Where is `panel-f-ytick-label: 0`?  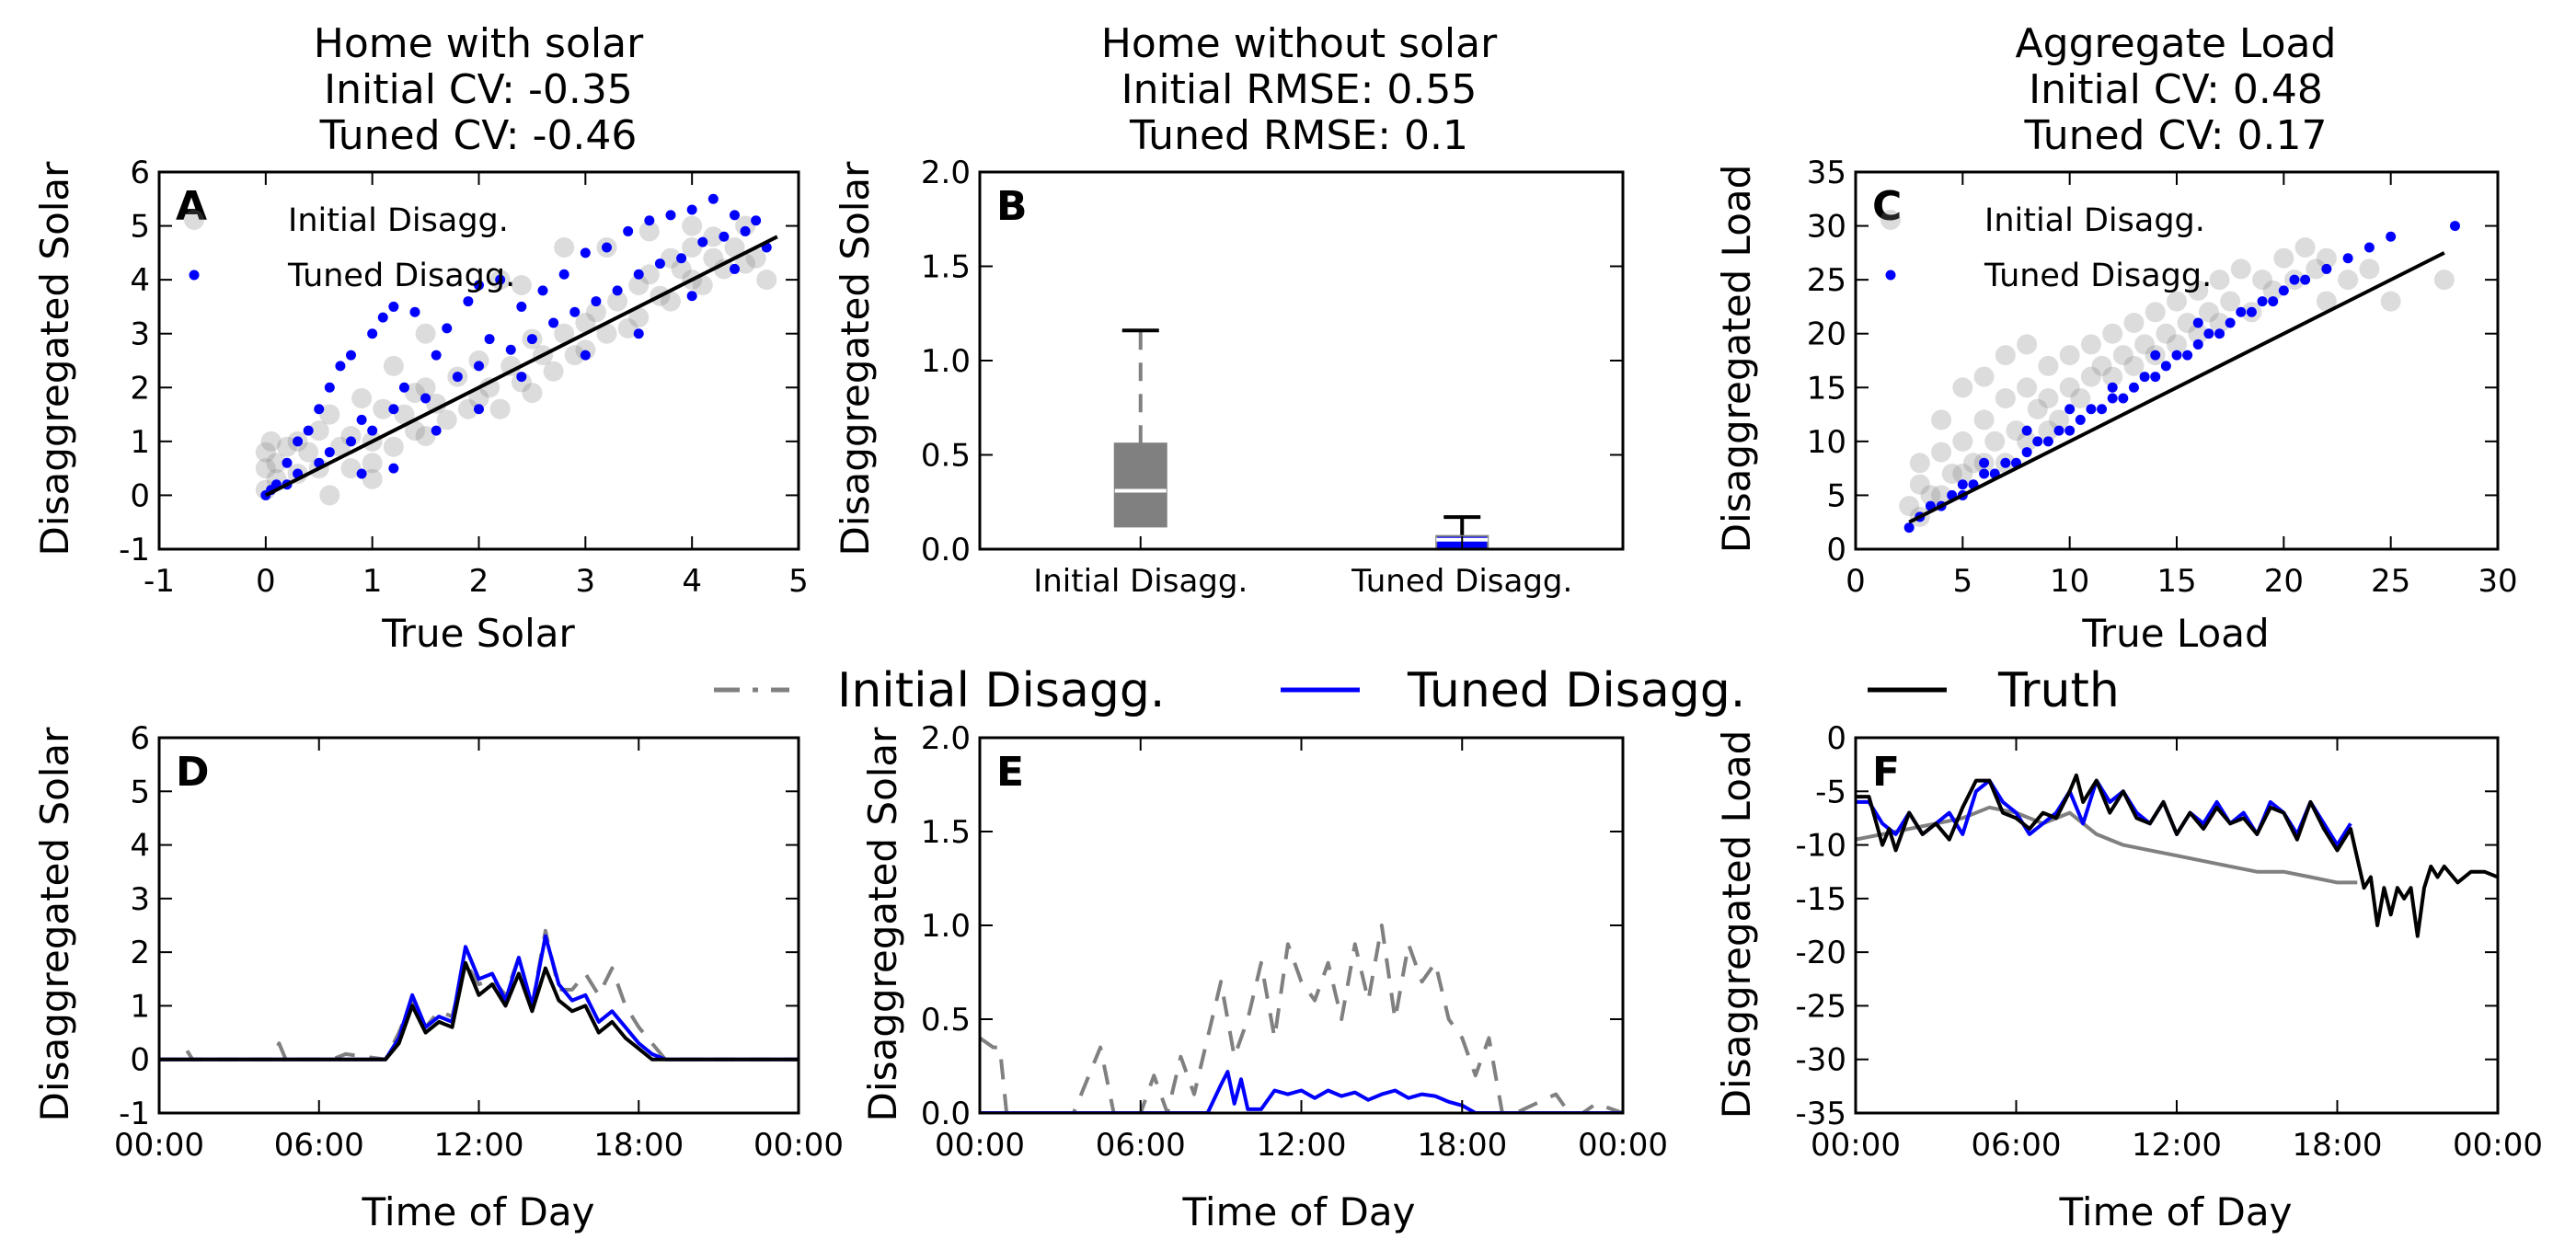 panel-f-ytick-label: 0 is located at coordinates (1836, 738).